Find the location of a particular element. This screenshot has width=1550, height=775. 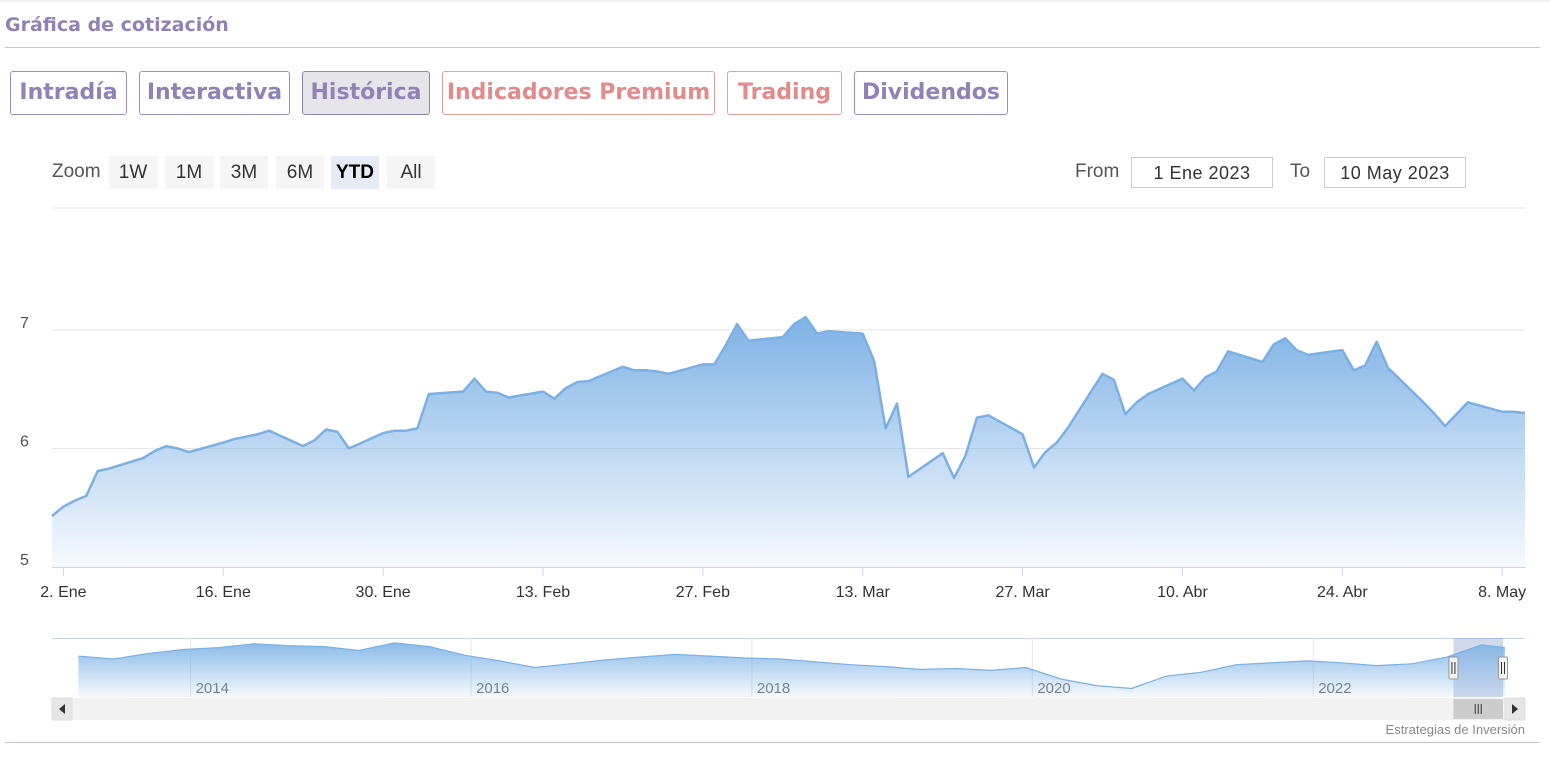

credit-text: Estrategias de Inversión is located at coordinates (1455, 729).